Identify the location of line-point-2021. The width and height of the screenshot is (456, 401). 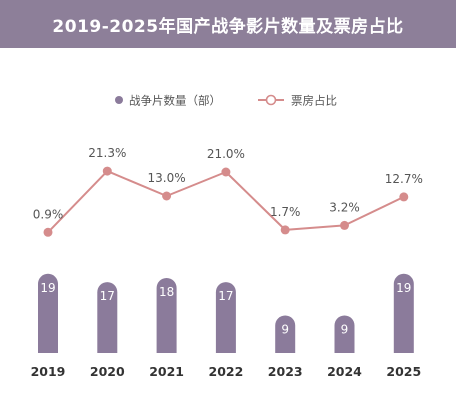
(167, 196).